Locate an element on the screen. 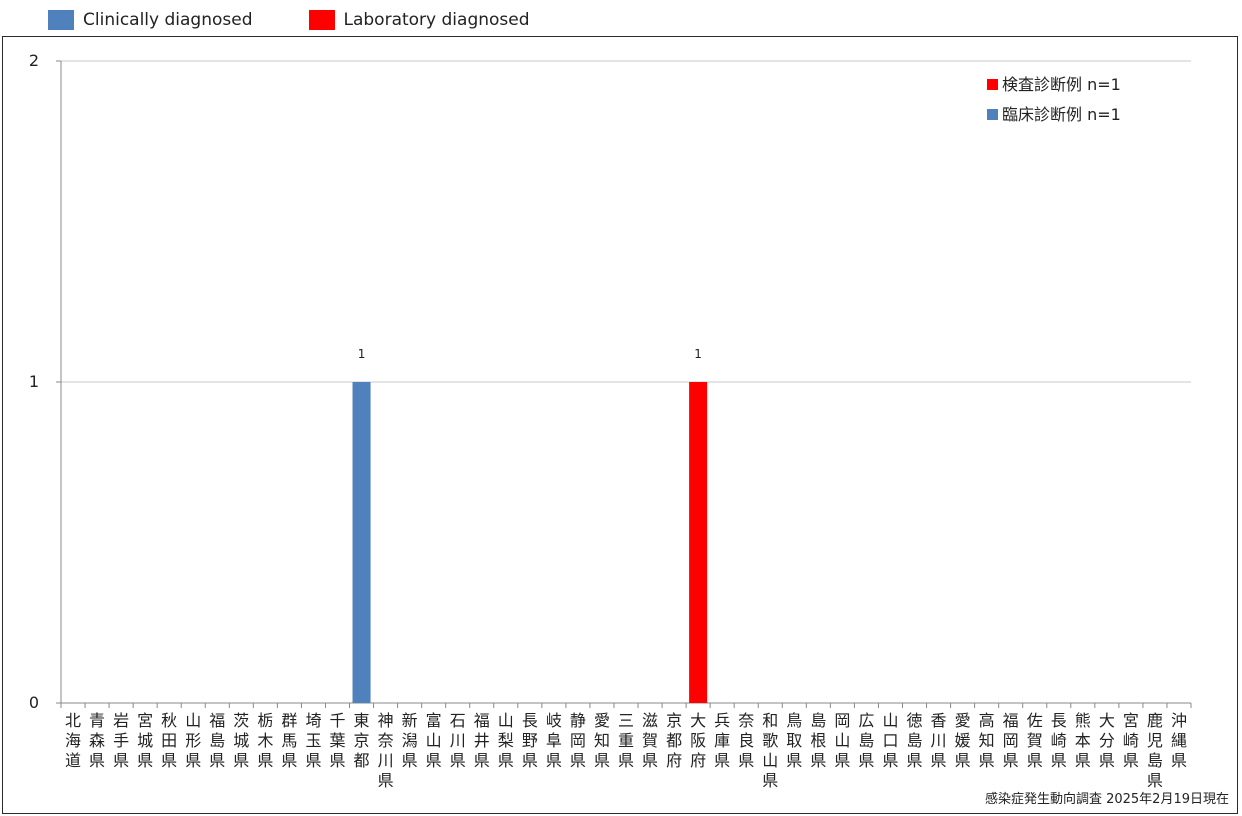  x-tick-label: 長 is located at coordinates (530, 720).